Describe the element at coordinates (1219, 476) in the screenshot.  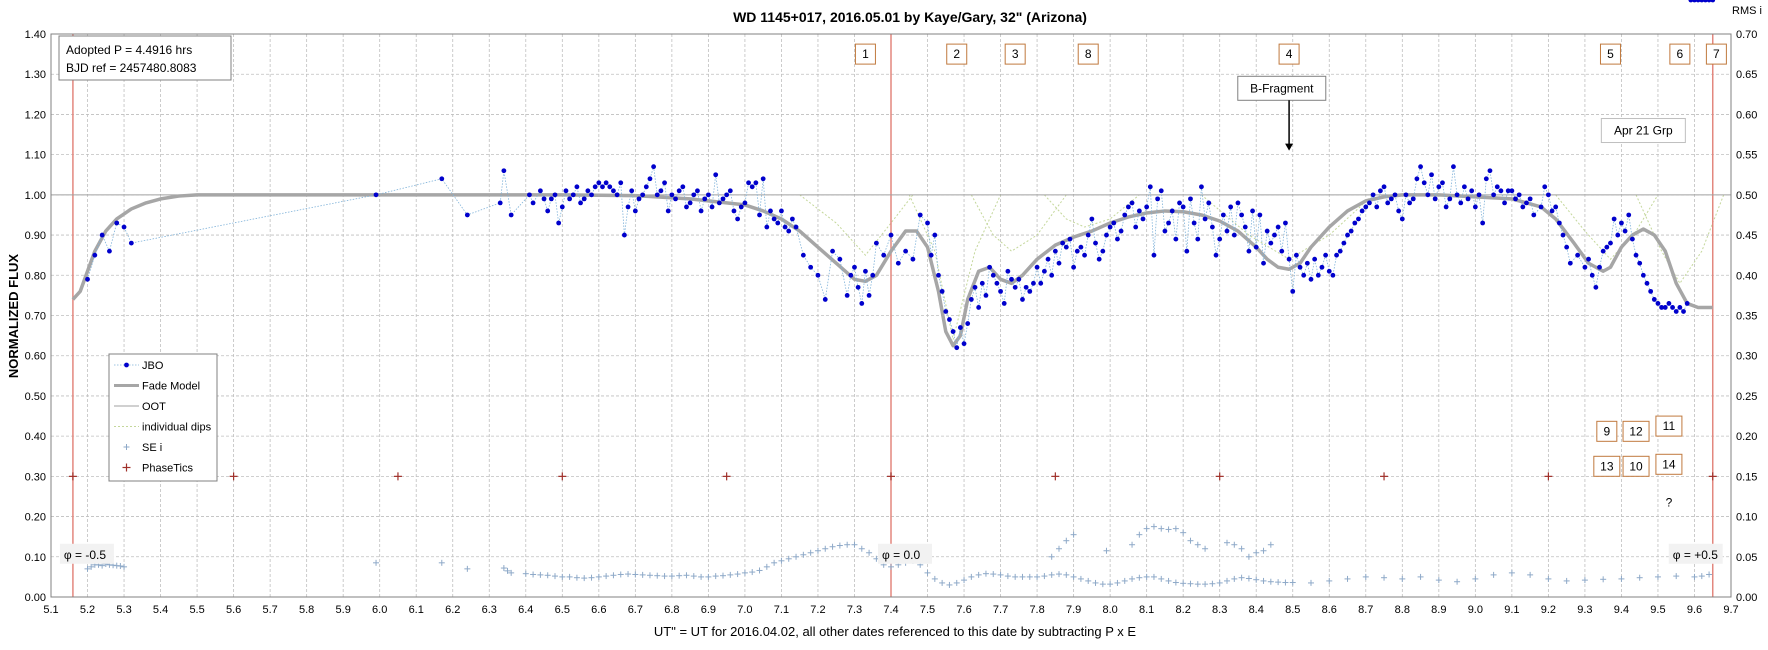
I see `phase-tic` at that location.